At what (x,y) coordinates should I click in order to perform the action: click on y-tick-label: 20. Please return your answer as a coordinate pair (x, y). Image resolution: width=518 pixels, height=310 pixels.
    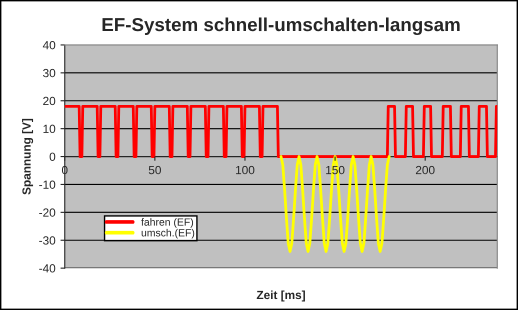
    Looking at the image, I should click on (49, 101).